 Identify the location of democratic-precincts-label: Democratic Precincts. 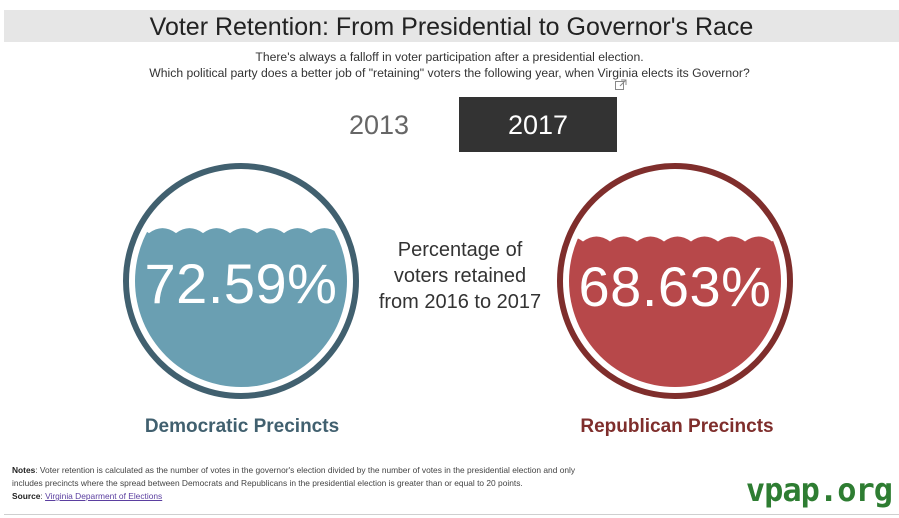
(242, 426).